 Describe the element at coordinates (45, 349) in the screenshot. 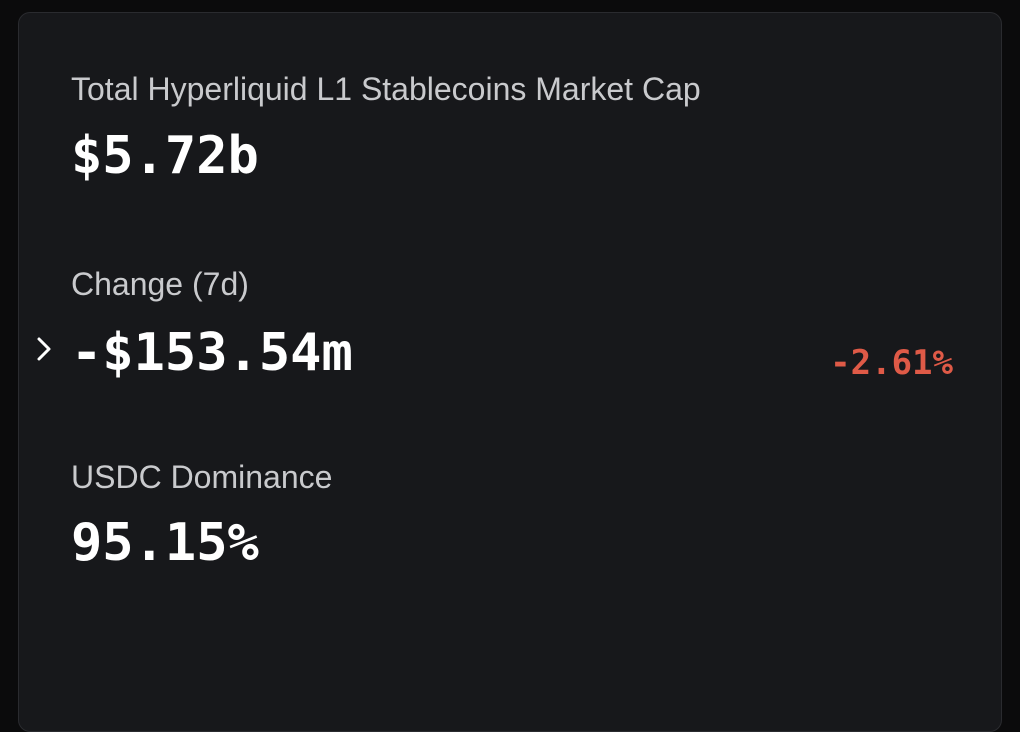

I see `expand-chevron` at that location.